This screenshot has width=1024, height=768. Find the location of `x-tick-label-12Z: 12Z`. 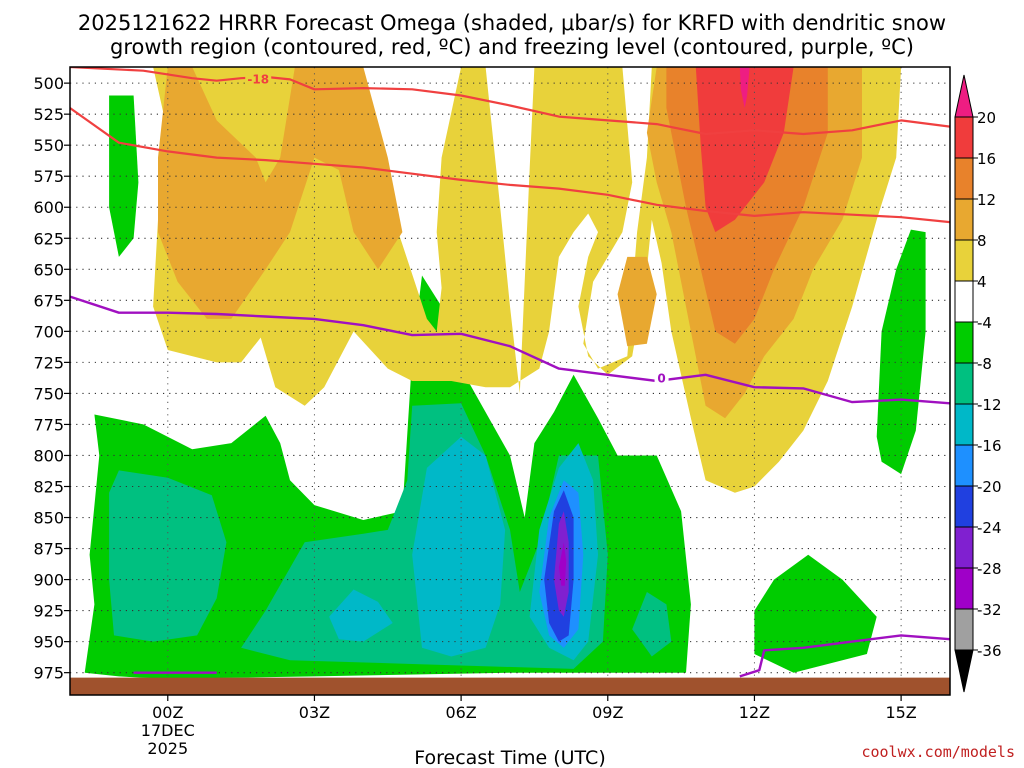

x-tick-label-12Z: 12Z is located at coordinates (754, 712).